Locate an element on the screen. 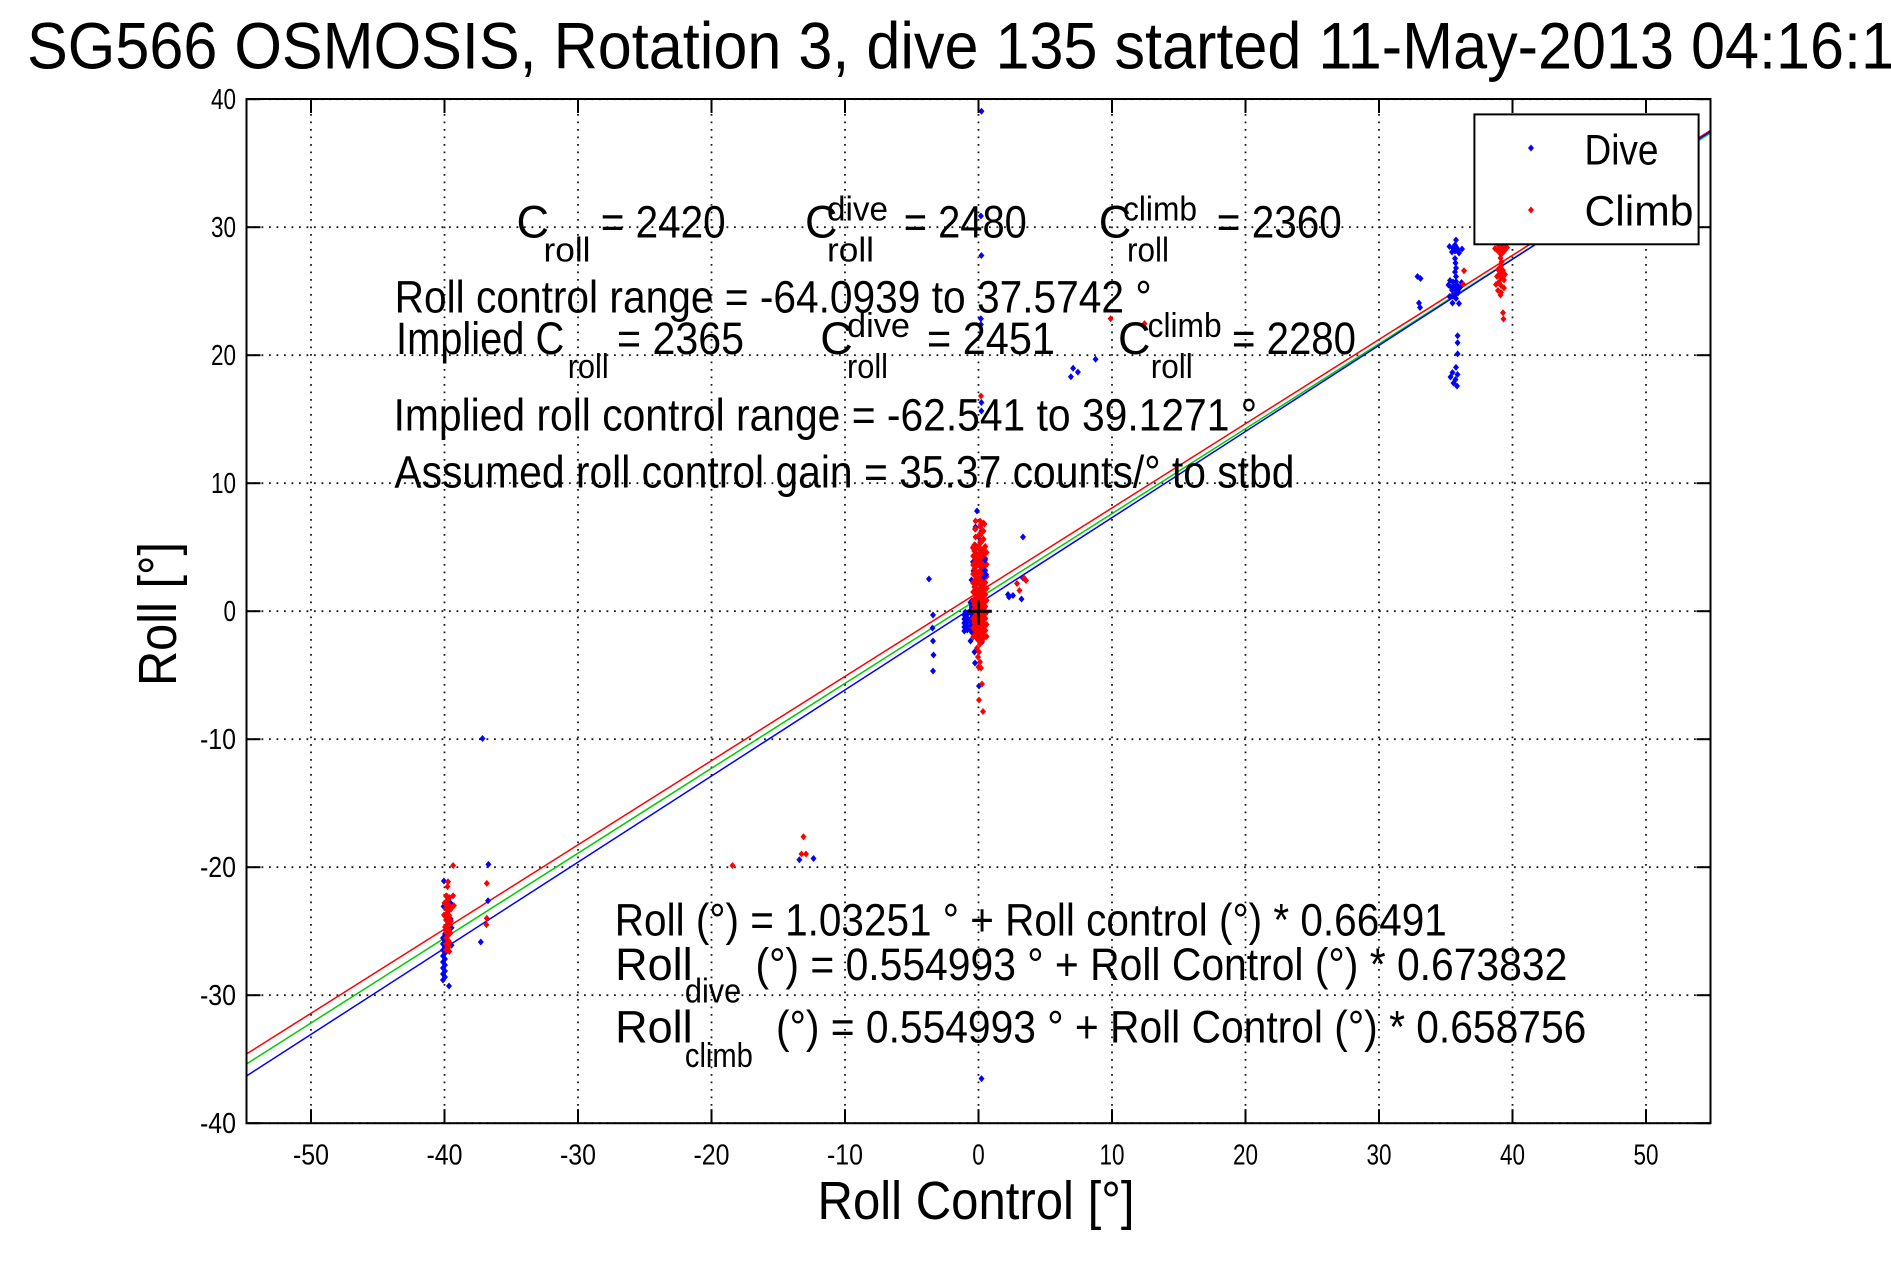  svg-text: -50 is located at coordinates (311, 1156).